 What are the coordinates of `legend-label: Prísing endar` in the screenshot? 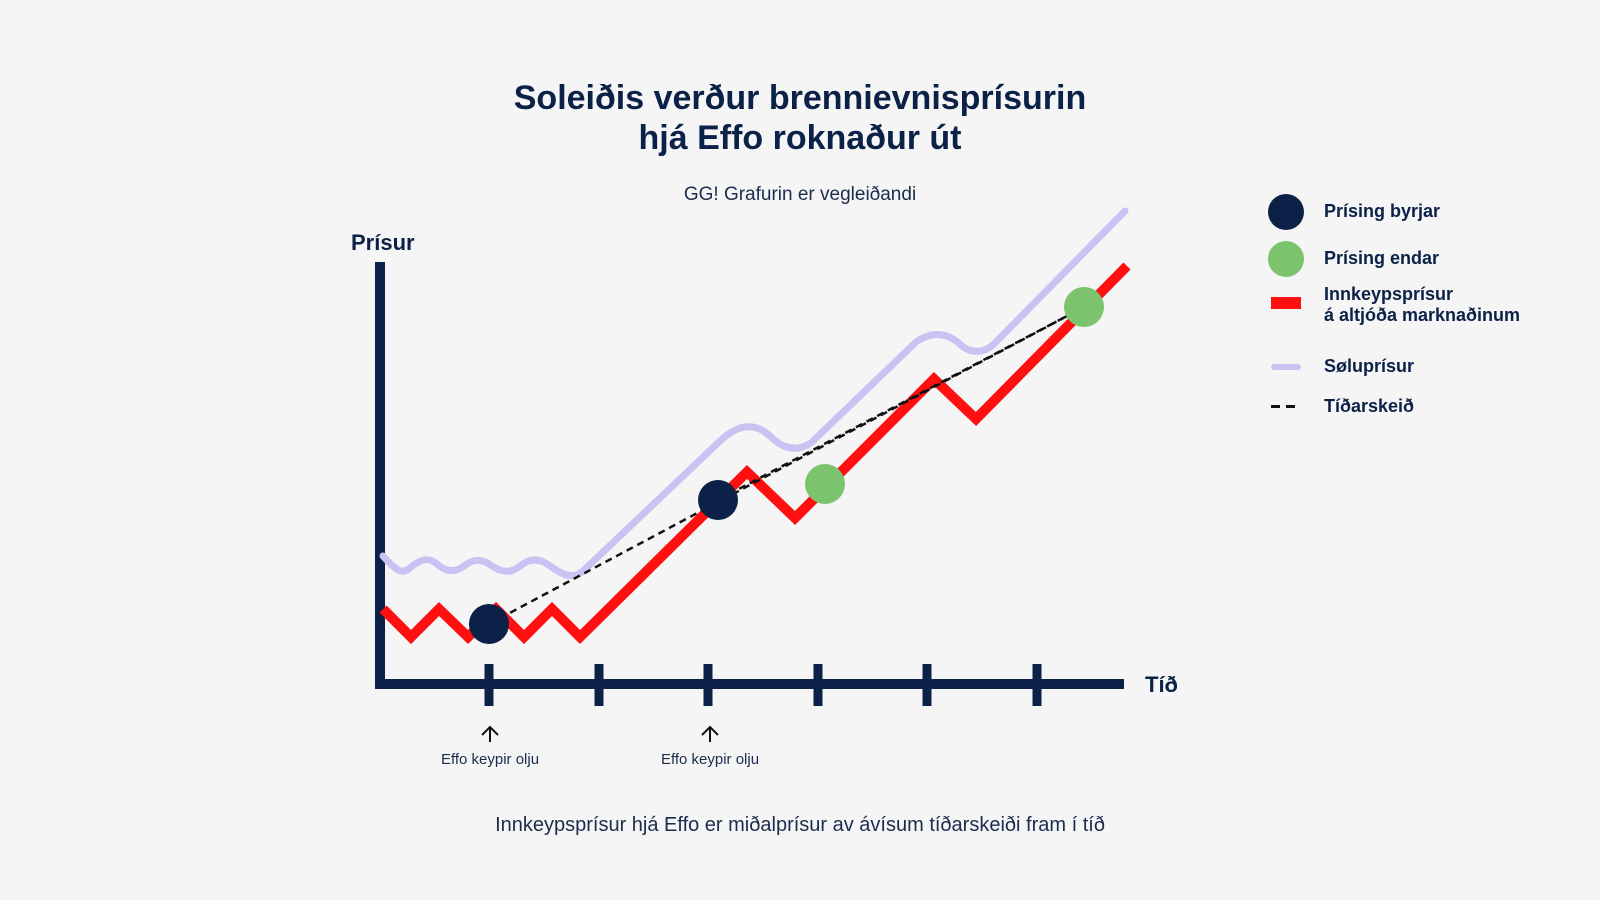 It's located at (1382, 258).